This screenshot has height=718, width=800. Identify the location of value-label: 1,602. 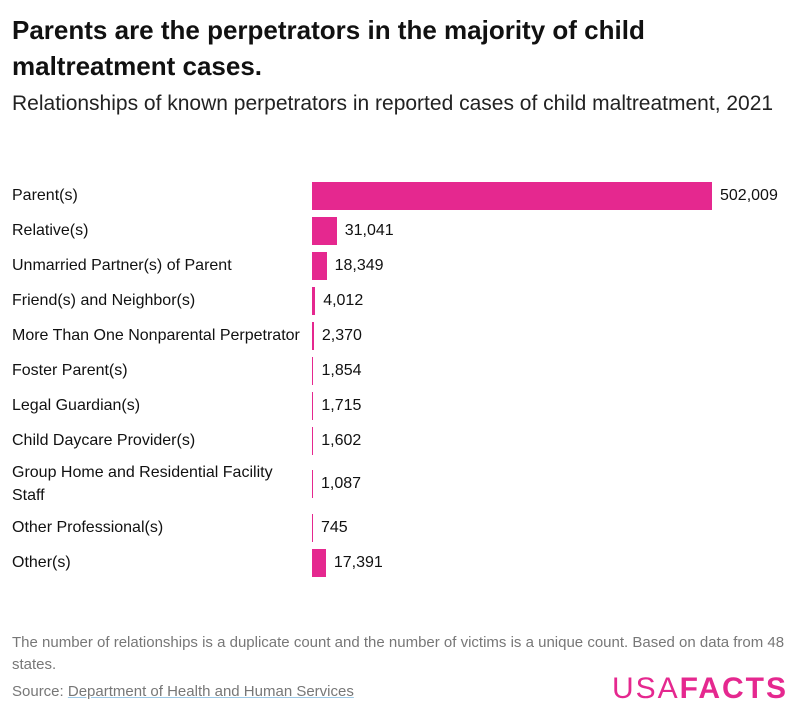
(341, 440).